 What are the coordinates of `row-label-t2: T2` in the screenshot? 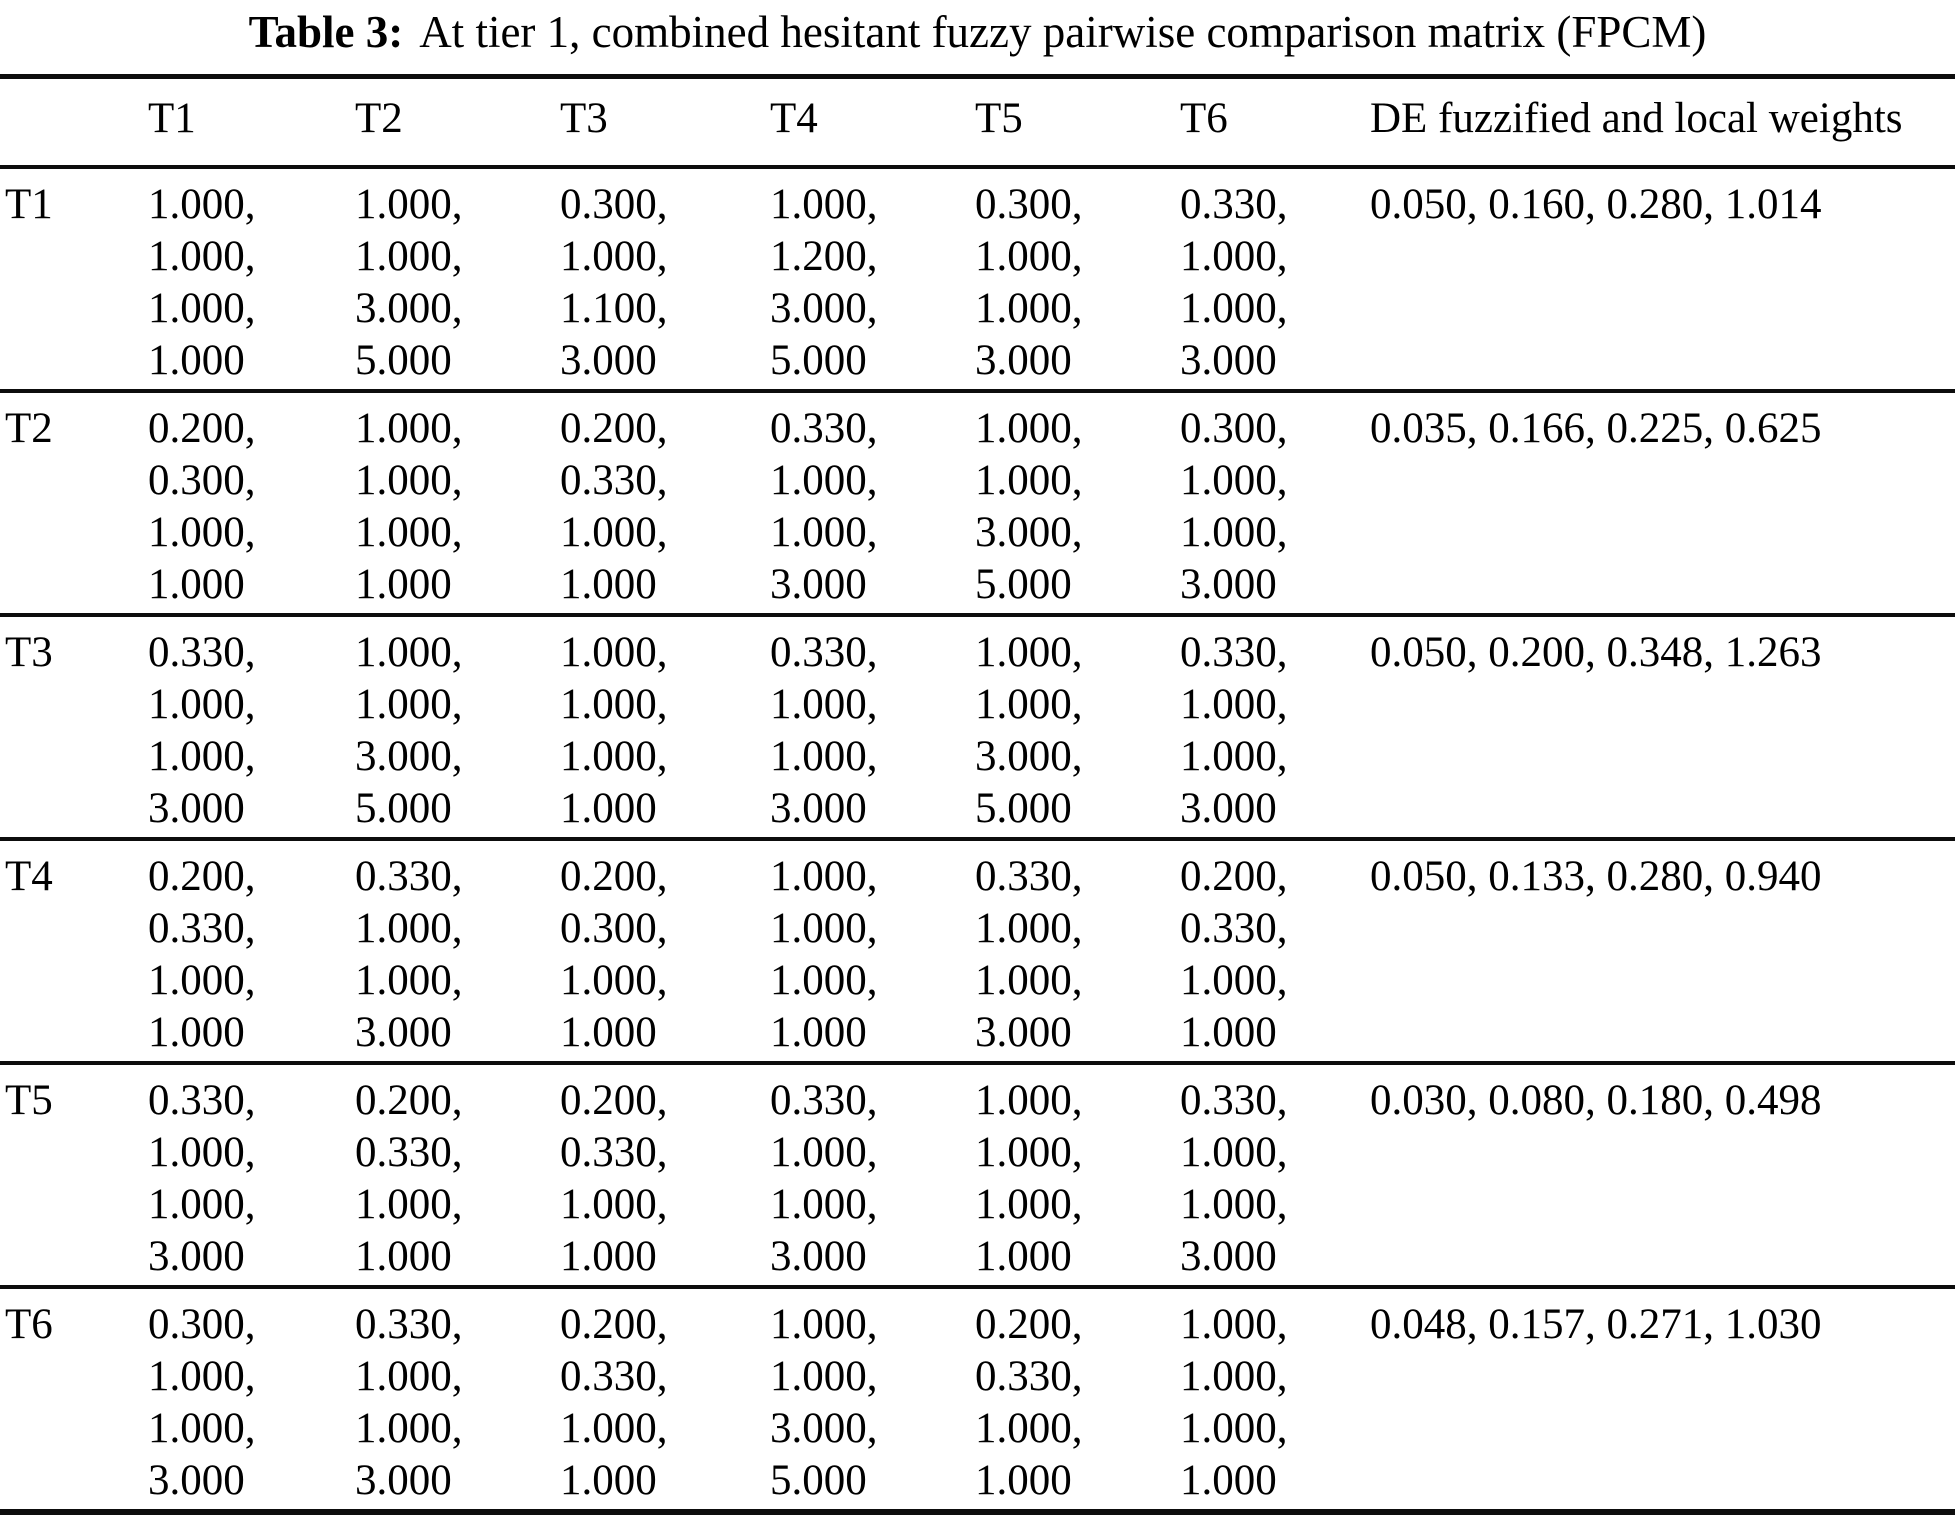 It's located at (29, 428).